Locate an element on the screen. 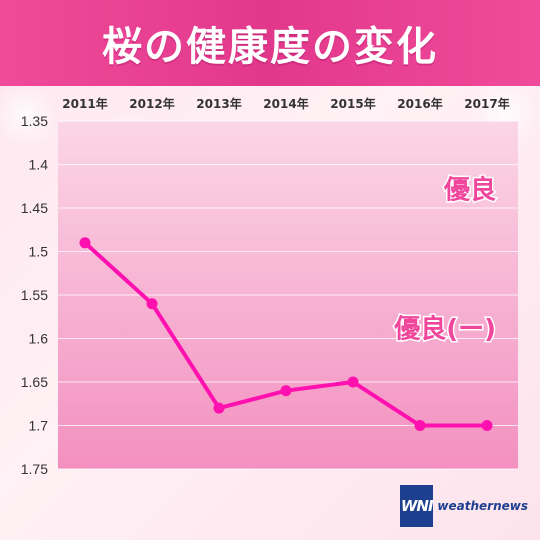 The width and height of the screenshot is (540, 540). weathernews-logo: WNI weathernews is located at coordinates (464, 506).